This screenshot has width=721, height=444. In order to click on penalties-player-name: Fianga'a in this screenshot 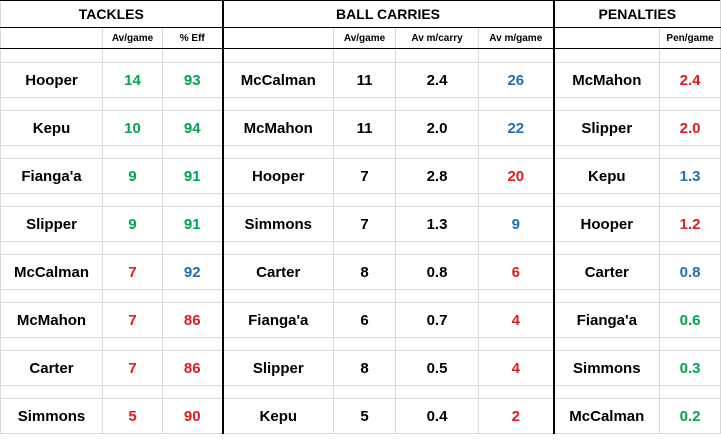, I will do `click(607, 320)`.